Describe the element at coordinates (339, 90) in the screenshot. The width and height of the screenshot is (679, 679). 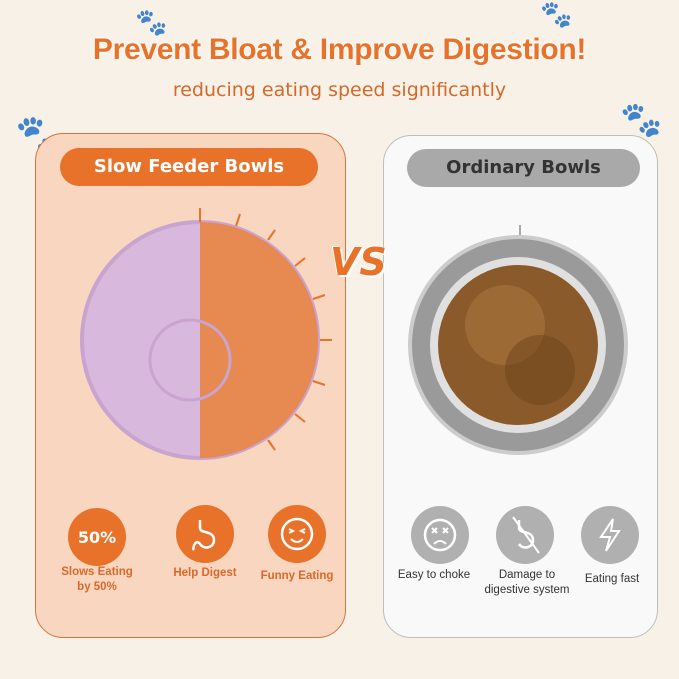
I see `page-subtitle: reducing eating speed significantly` at that location.